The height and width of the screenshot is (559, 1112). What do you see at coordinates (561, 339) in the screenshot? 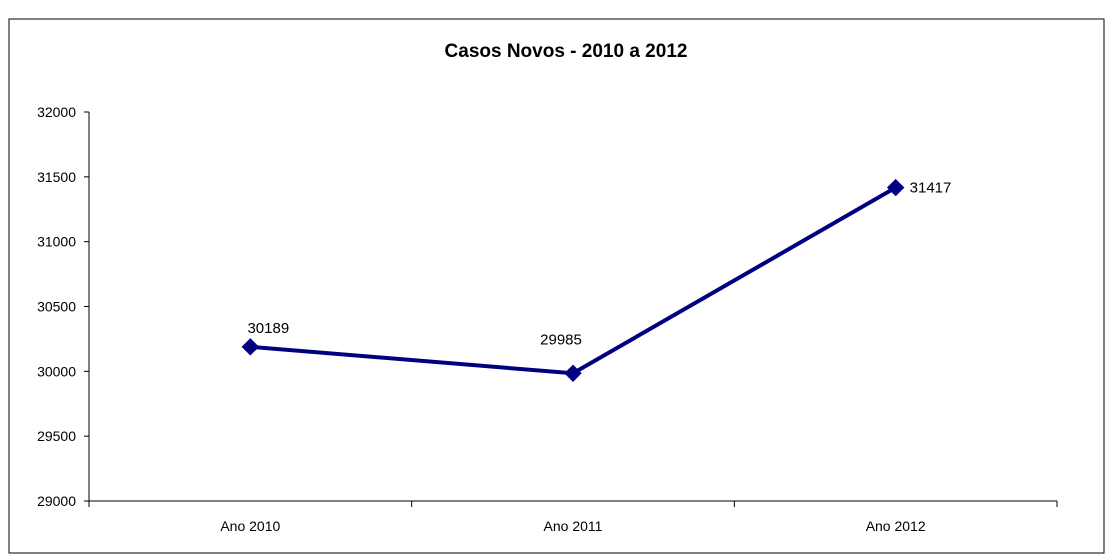
I see `data-label: 29985` at bounding box center [561, 339].